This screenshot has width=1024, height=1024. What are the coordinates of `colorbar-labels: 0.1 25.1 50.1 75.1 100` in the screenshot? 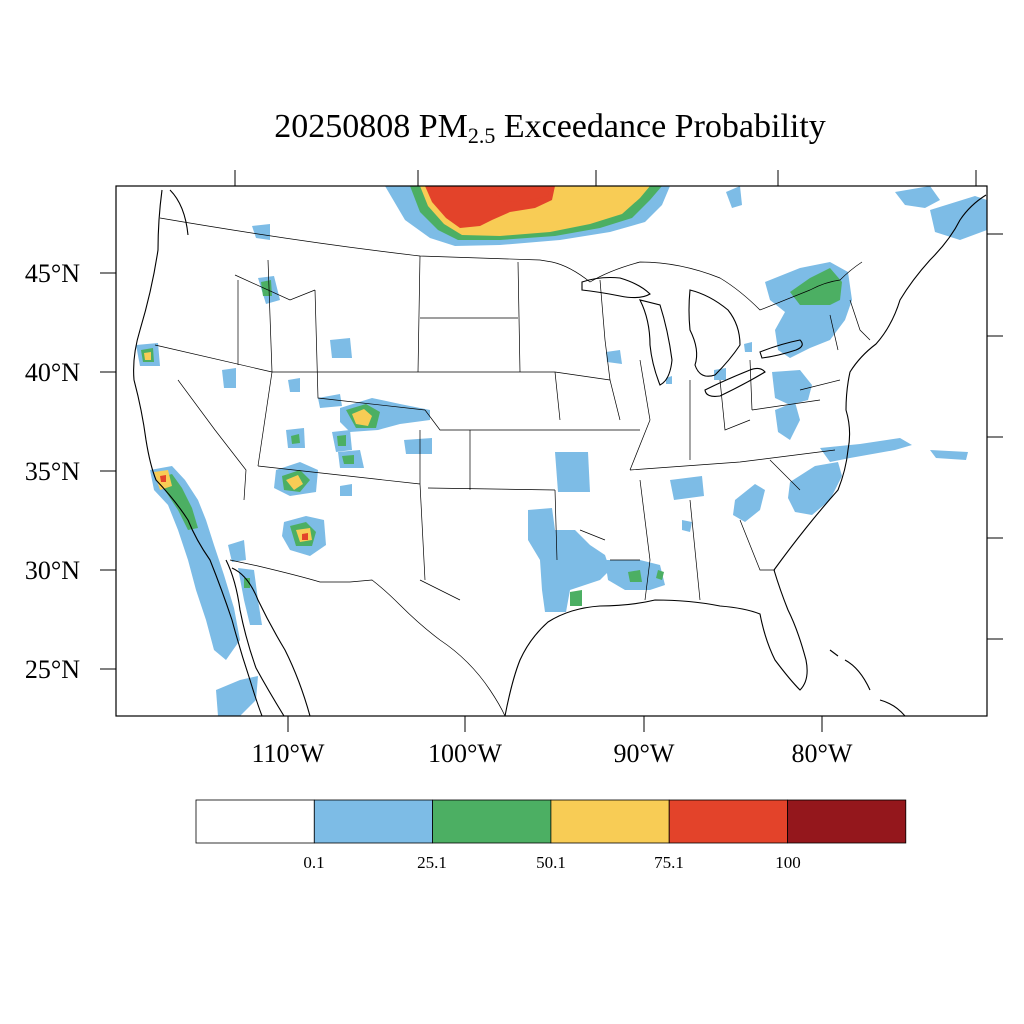 It's located at (551, 862).